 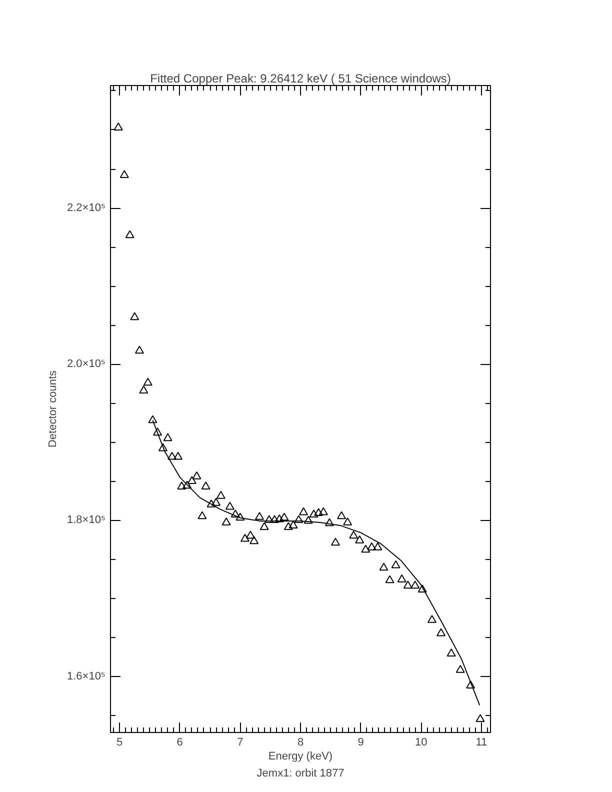 What do you see at coordinates (361, 742) in the screenshot?
I see `x-tick-label: 9` at bounding box center [361, 742].